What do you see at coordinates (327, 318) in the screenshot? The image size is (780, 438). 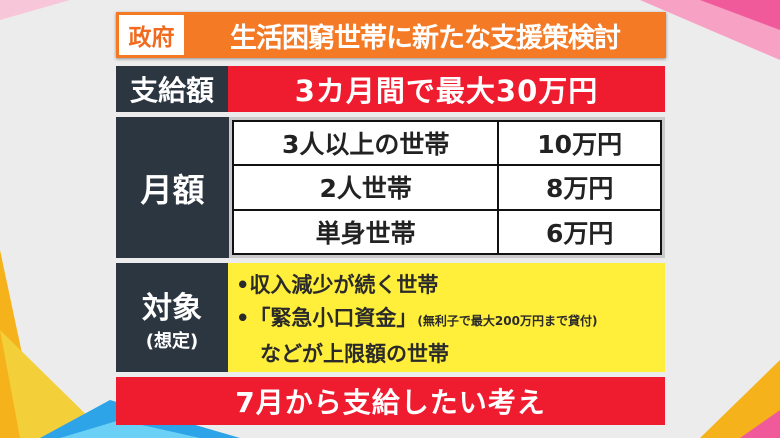 I see `list-item-text: •「緊急小口資金」` at bounding box center [327, 318].